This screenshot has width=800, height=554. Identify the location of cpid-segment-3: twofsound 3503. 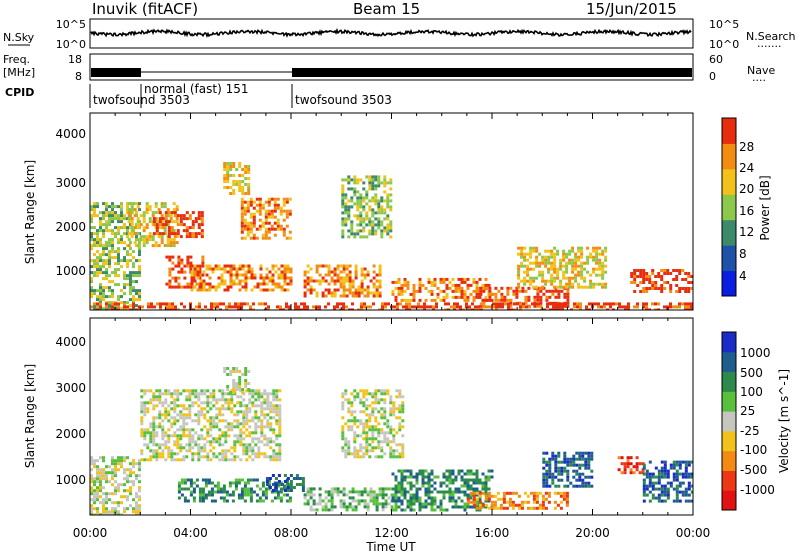
(343, 100).